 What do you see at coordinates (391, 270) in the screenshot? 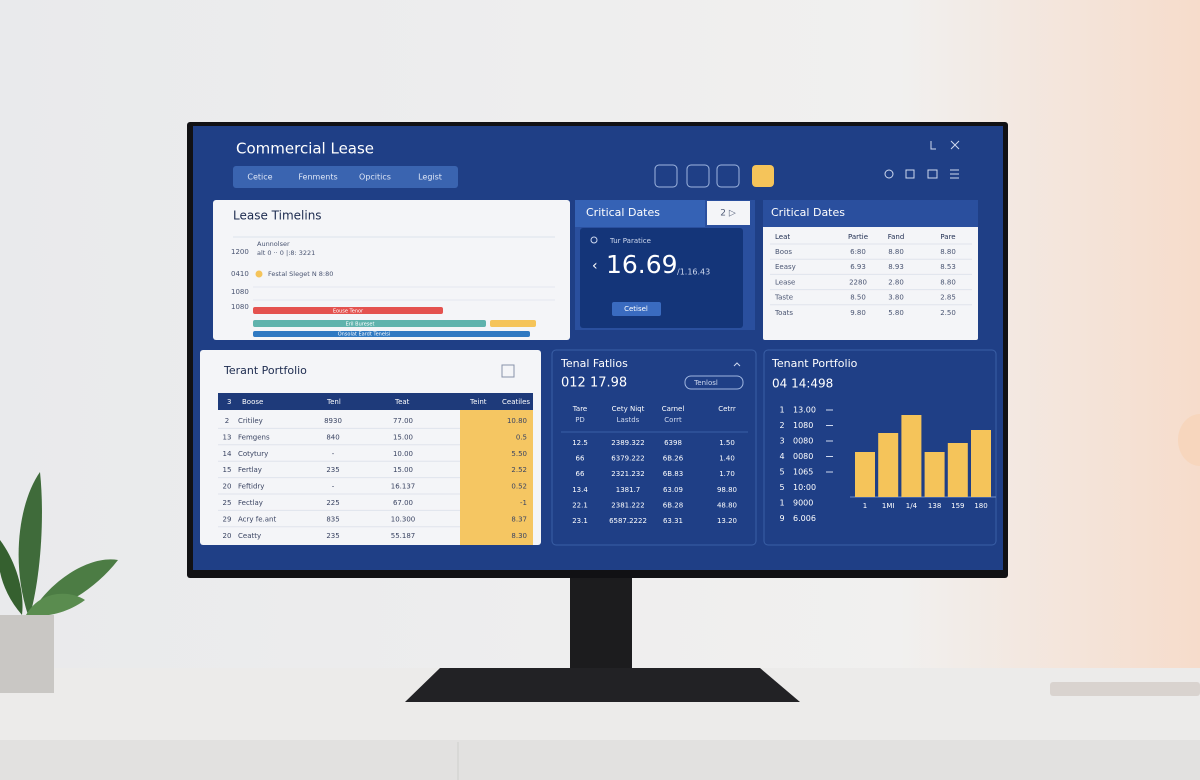
I see `lease-timeline-panel` at bounding box center [391, 270].